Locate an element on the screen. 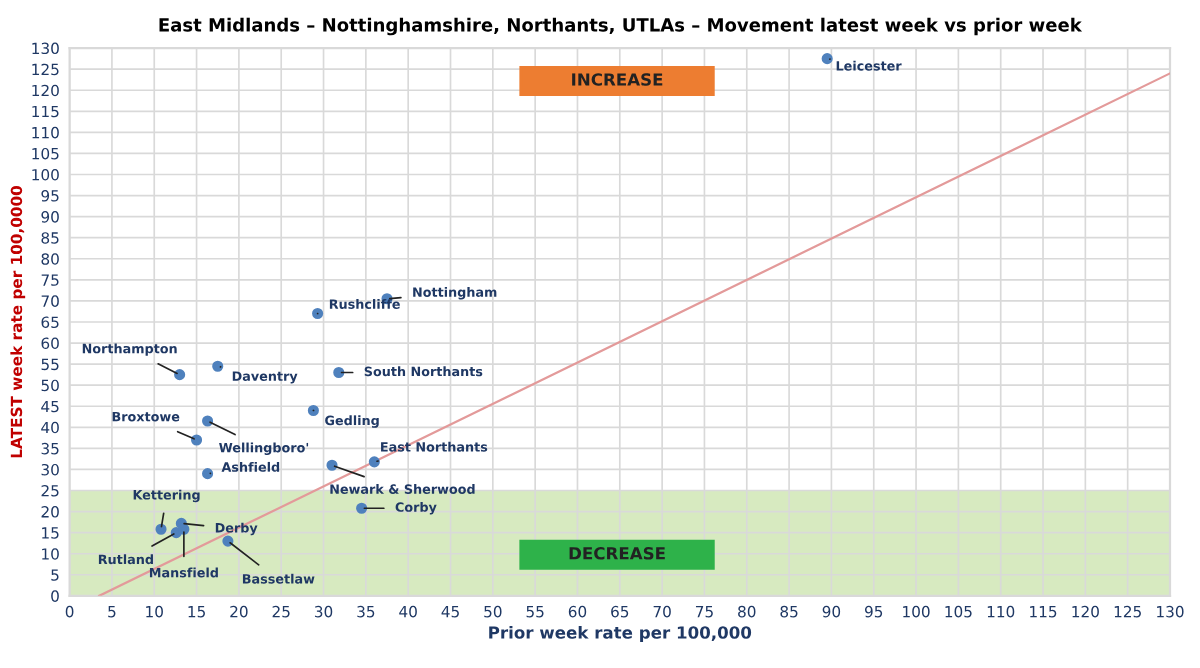  annotation: DECREASE is located at coordinates (617, 553).